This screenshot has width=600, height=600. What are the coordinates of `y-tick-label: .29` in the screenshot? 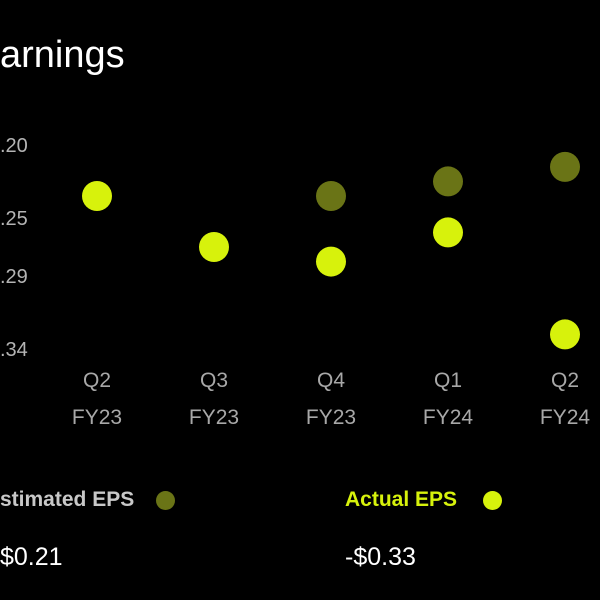 It's located at (14, 277).